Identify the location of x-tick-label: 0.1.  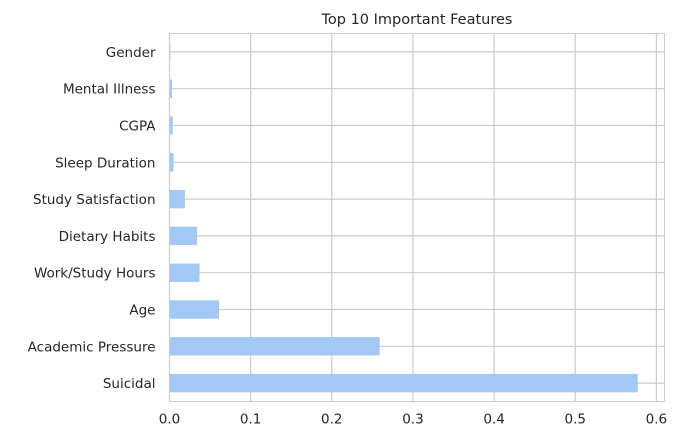
(250, 420).